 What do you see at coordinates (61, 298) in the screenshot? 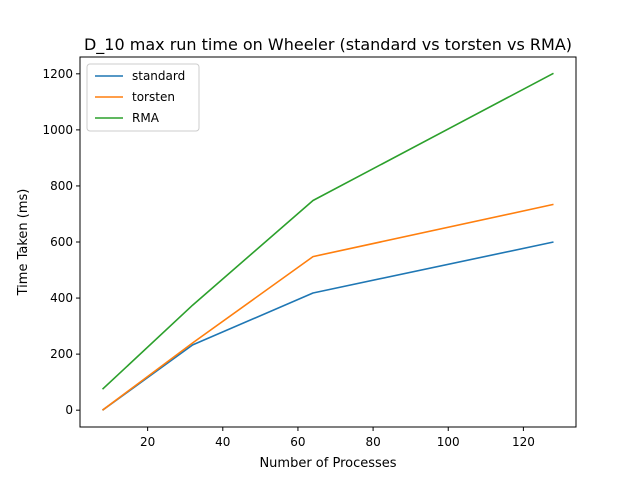
I see `y-tick-label: 400` at bounding box center [61, 298].